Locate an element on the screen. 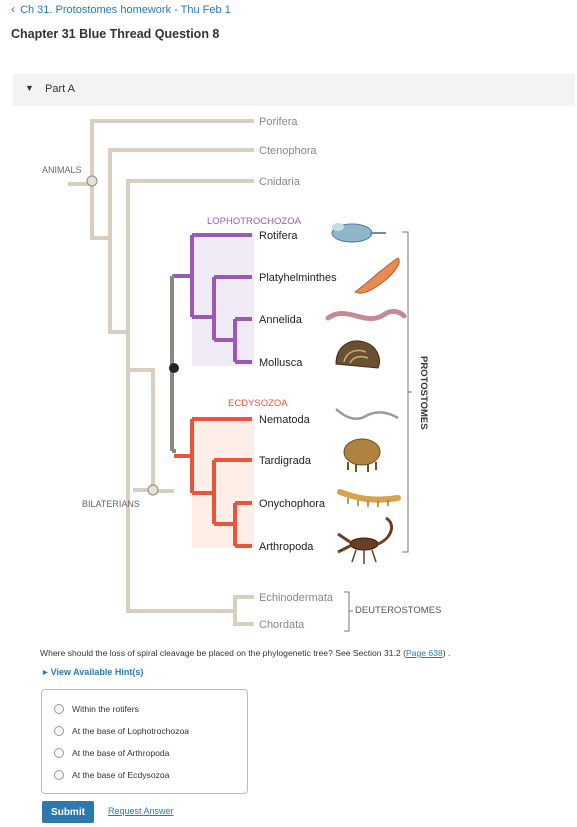 This screenshot has height=827, width=577. taxon-nematoda: Nematoda is located at coordinates (285, 420).